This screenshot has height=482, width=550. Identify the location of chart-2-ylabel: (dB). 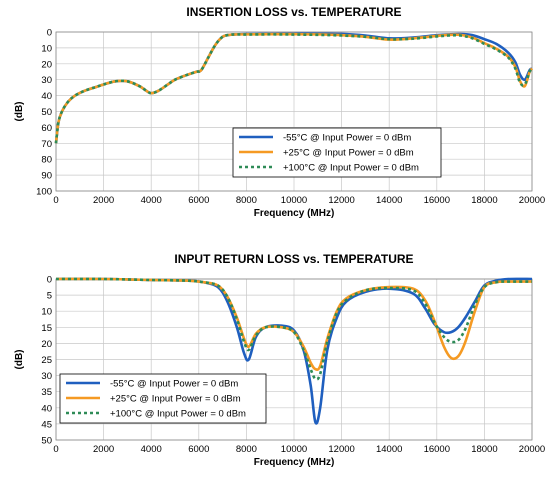
(19, 360).